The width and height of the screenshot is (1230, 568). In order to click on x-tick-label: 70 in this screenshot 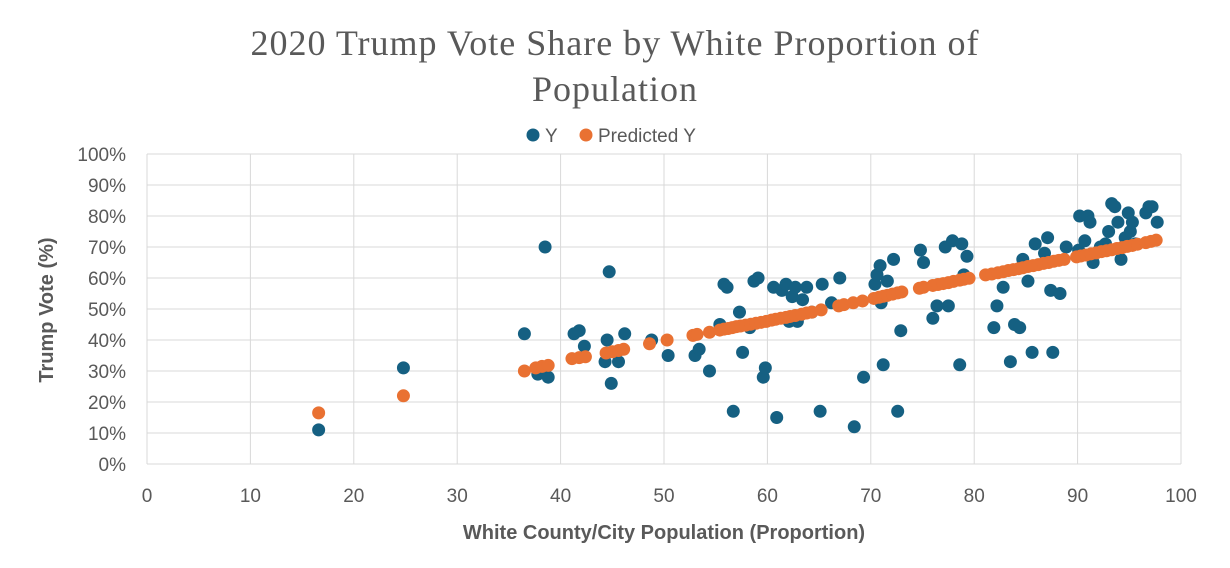, I will do `click(870, 496)`.